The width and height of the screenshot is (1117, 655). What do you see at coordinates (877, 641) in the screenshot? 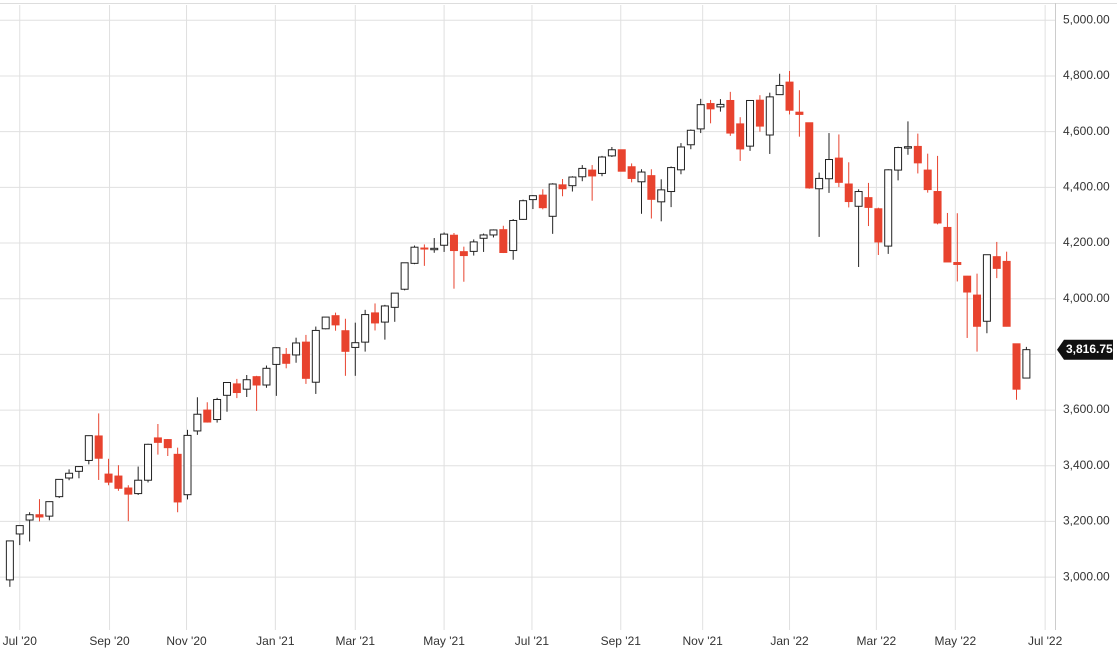
I see `x-tick-label: Mar '22` at bounding box center [877, 641].